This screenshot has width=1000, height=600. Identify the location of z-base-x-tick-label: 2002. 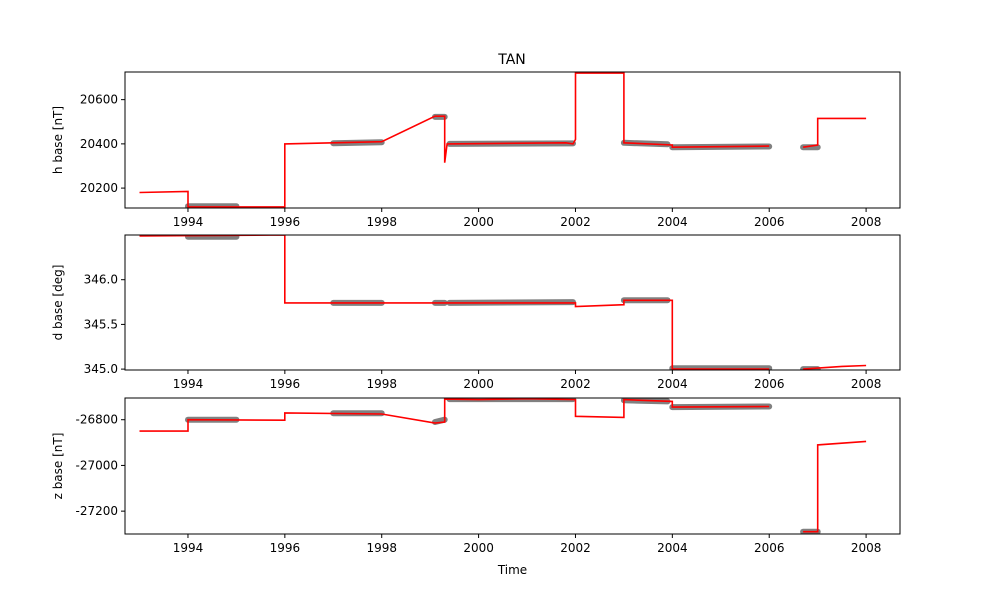
(575, 548).